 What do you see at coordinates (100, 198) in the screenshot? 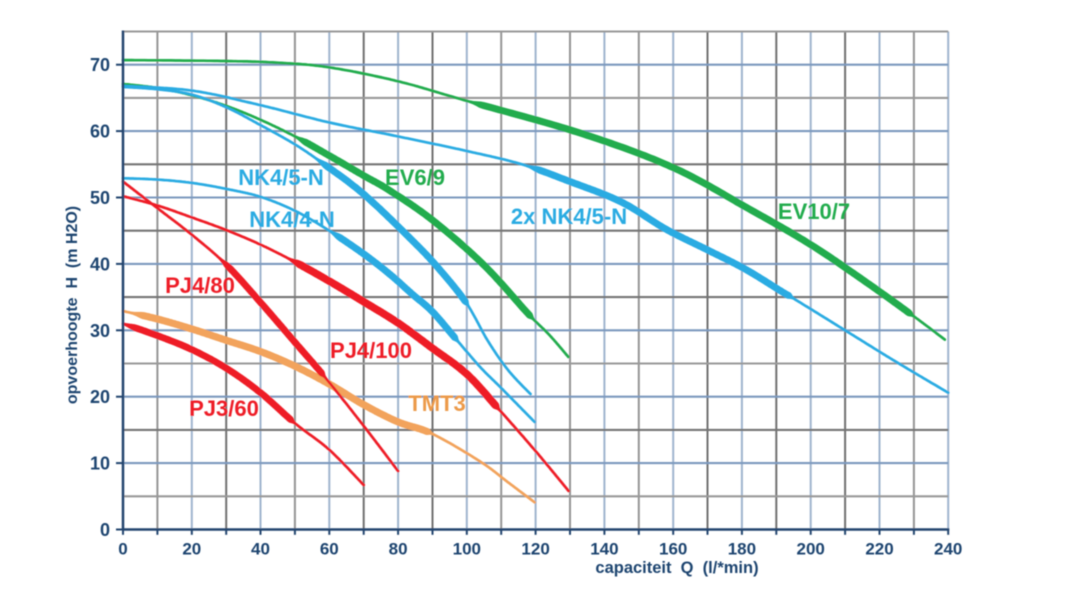
I see `svg-text: 50` at bounding box center [100, 198].